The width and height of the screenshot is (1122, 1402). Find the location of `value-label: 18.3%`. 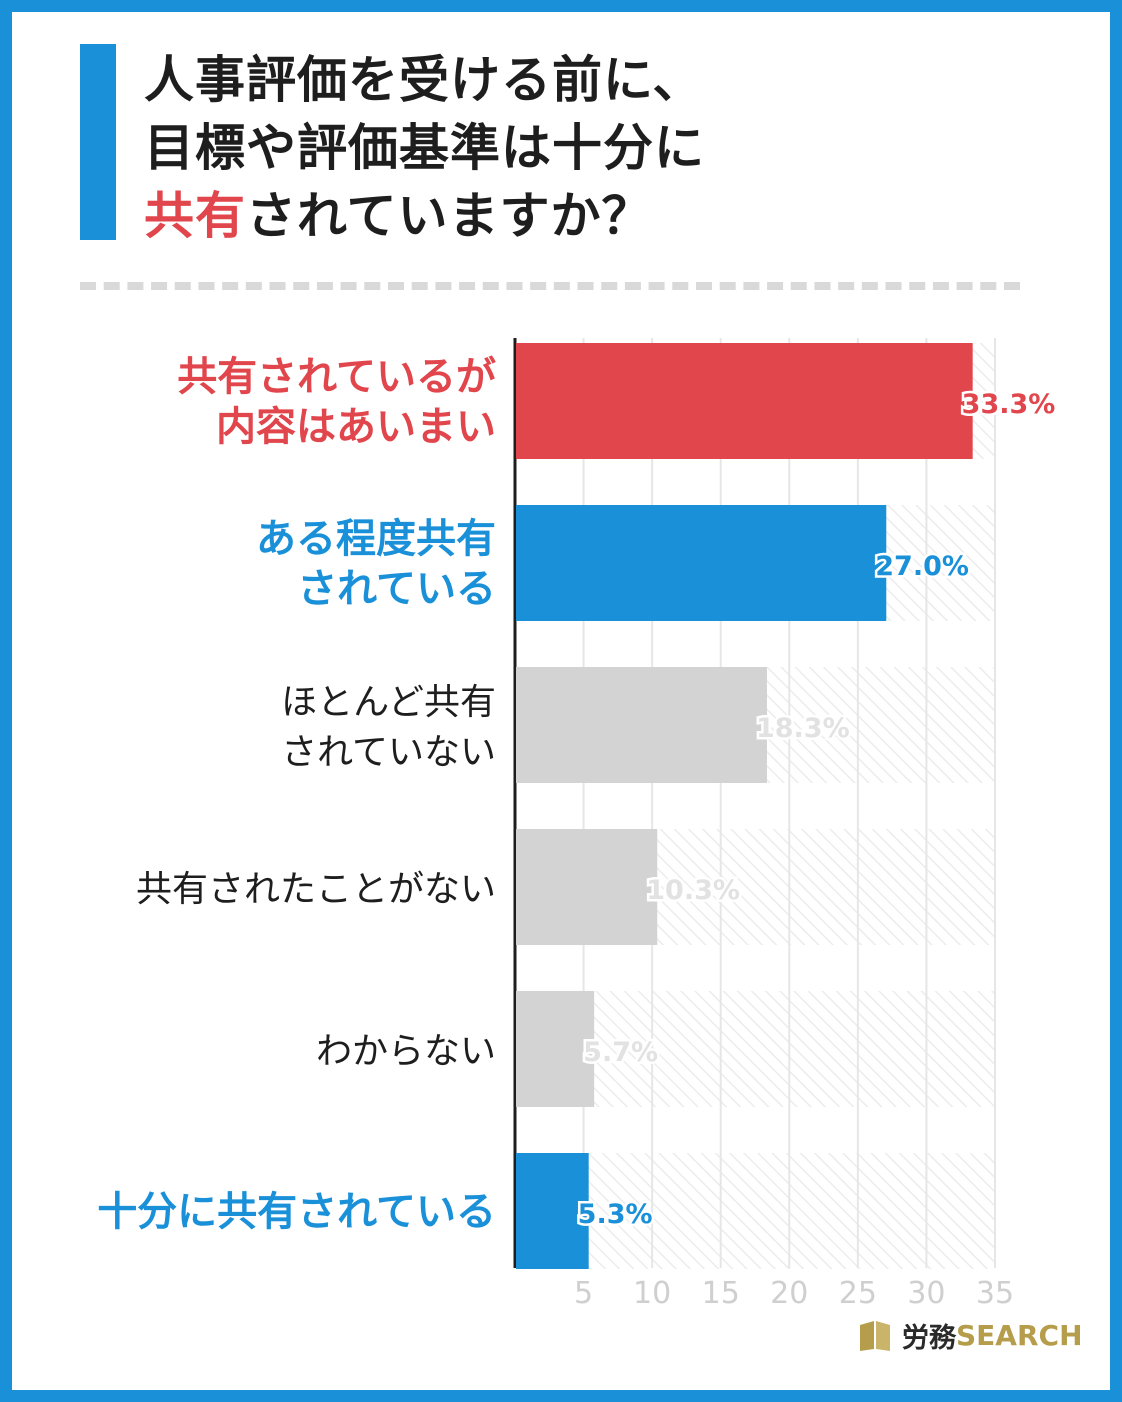

value-label: 18.3% is located at coordinates (803, 728).